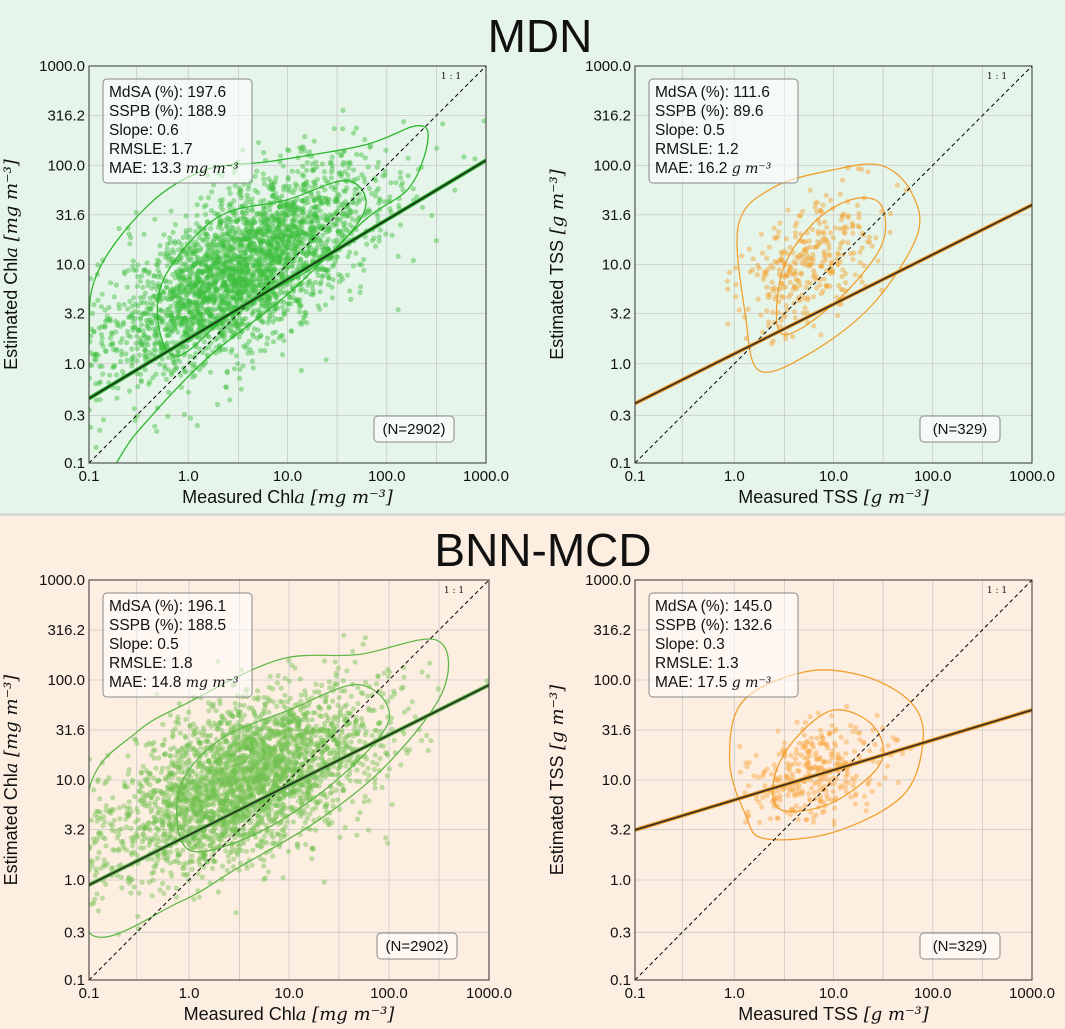 Image resolution: width=1065 pixels, height=1029 pixels. What do you see at coordinates (933, 476) in the screenshot?
I see `x-tick-label: 100.0` at bounding box center [933, 476].